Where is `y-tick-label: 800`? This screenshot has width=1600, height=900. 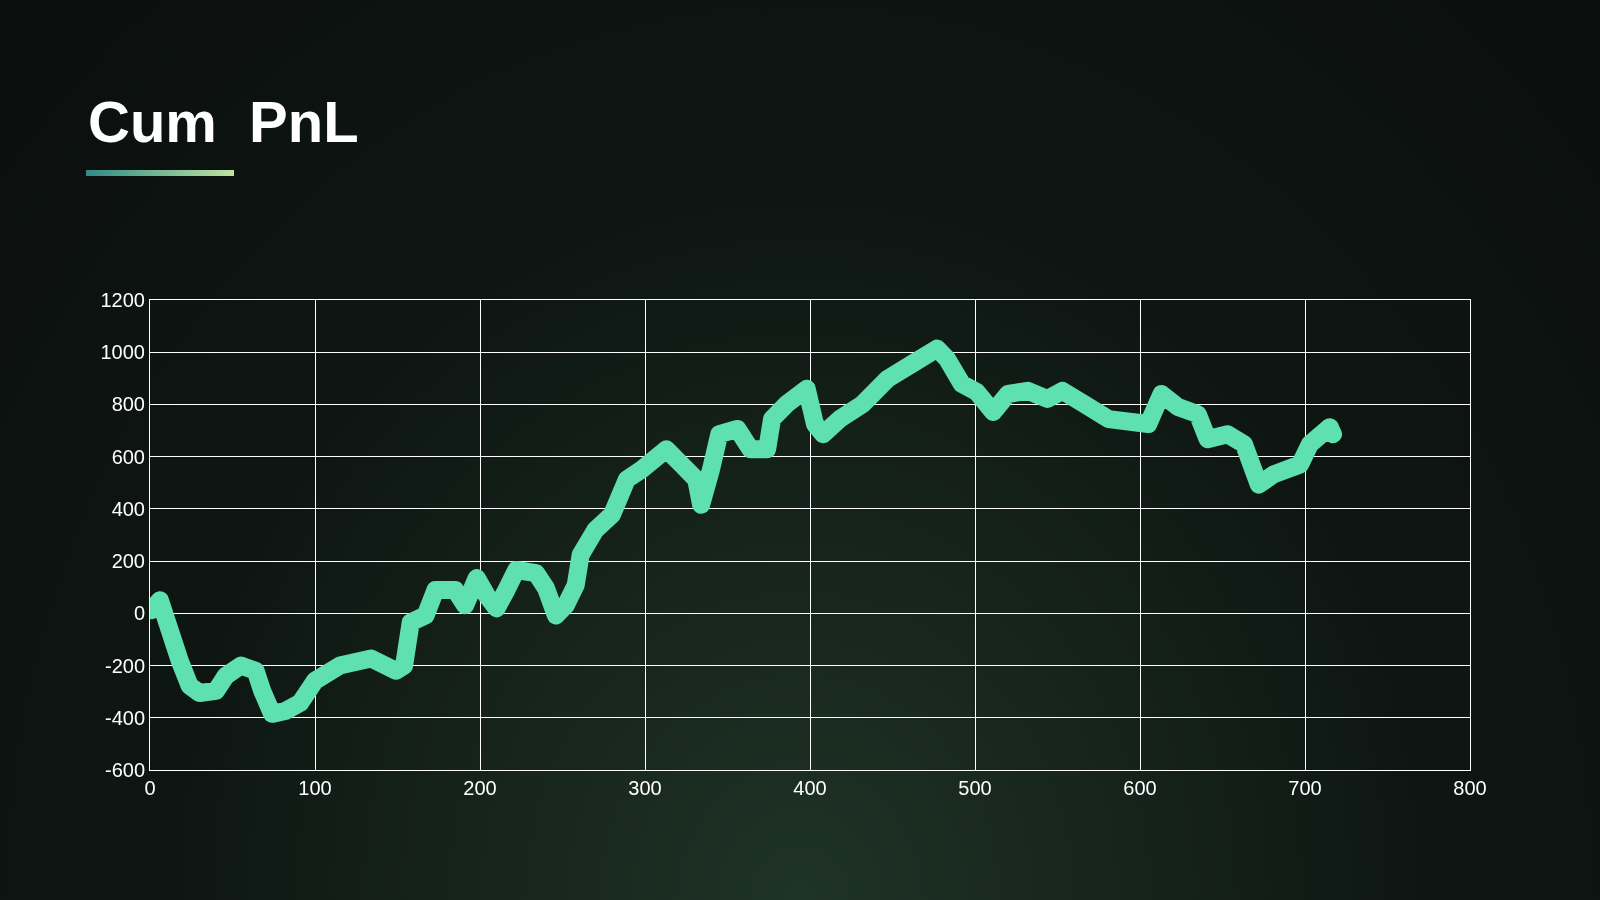
y-tick-label: 800 is located at coordinates (128, 404).